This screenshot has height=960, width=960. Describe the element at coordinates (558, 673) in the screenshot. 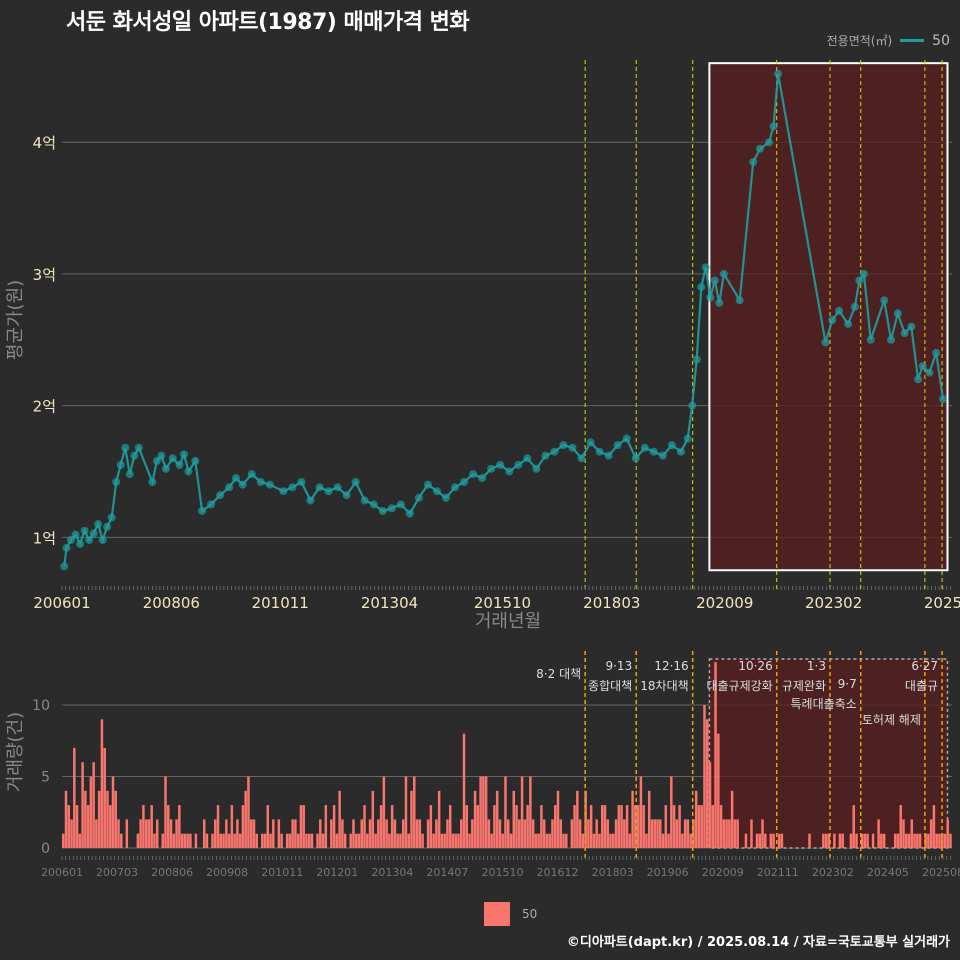

I see `policy-date-label: 8·2 대책` at that location.